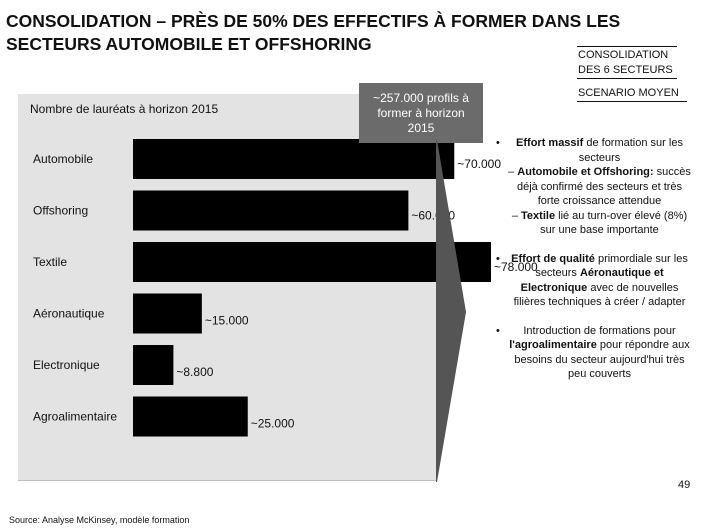 This screenshot has height=529, width=706. Describe the element at coordinates (50, 262) in the screenshot. I see `category-label: Textile` at that location.